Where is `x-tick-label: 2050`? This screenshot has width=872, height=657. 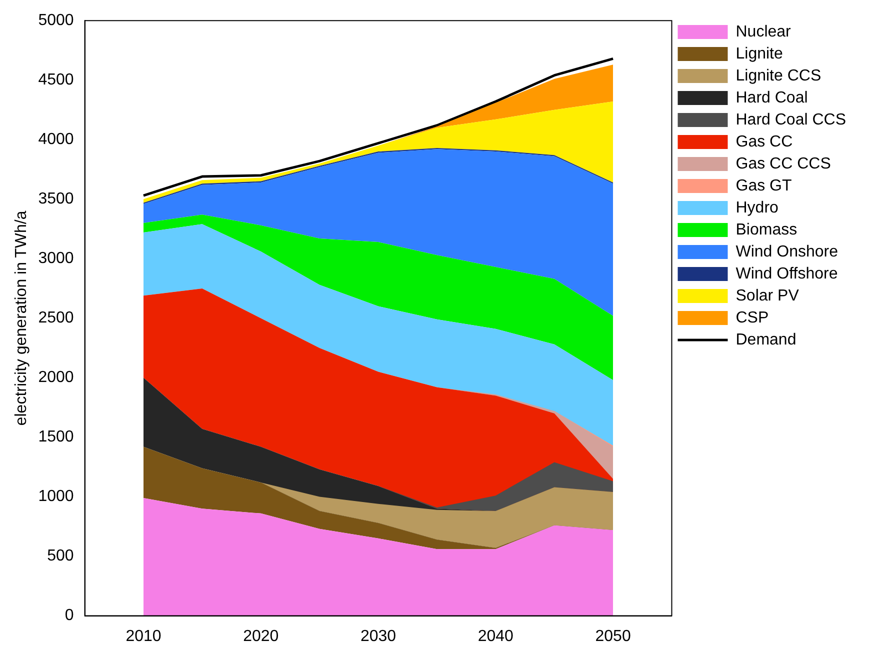
x-tick-label: 2050 is located at coordinates (613, 636).